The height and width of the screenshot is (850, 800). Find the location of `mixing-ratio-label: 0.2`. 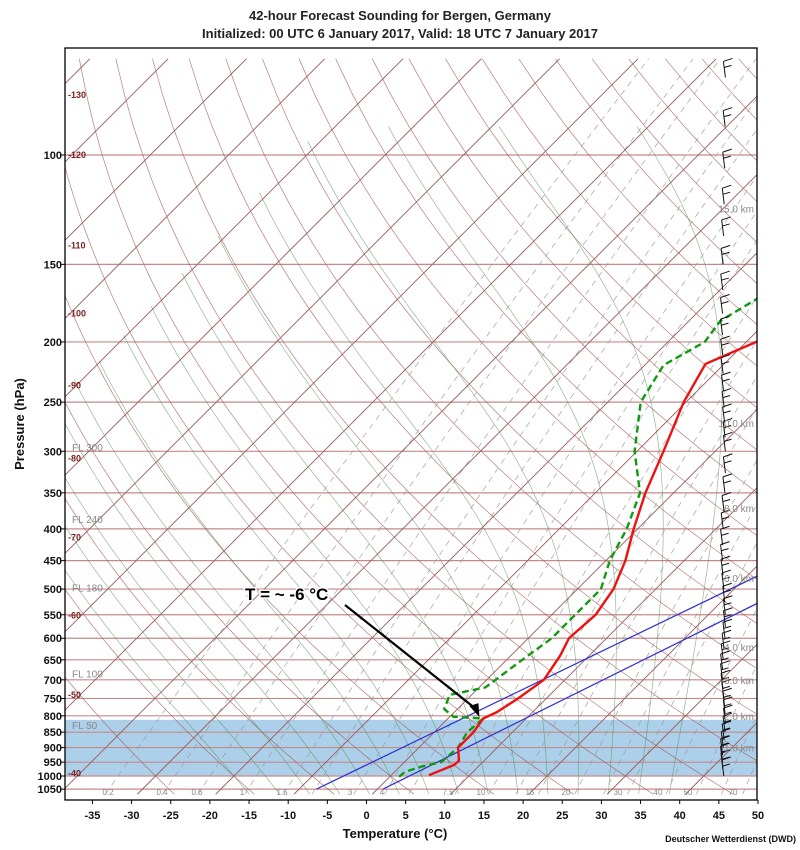

mixing-ratio-label: 0.2 is located at coordinates (108, 792).